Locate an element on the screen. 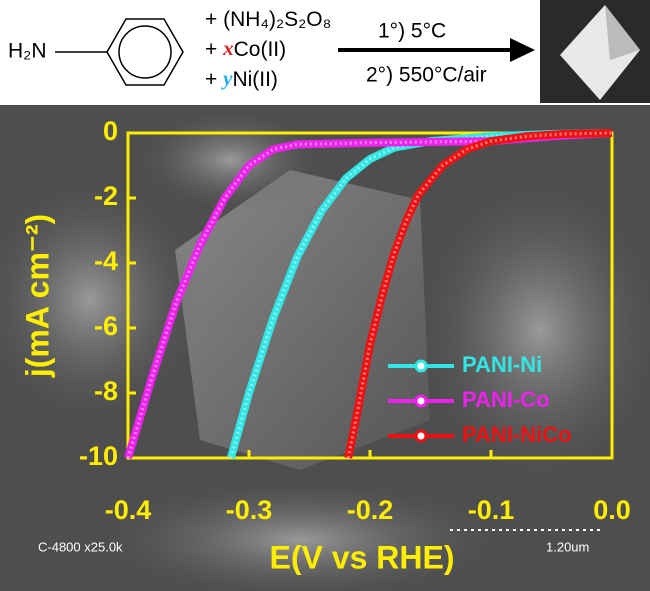  reagent: + yNi(II) is located at coordinates (241, 78).